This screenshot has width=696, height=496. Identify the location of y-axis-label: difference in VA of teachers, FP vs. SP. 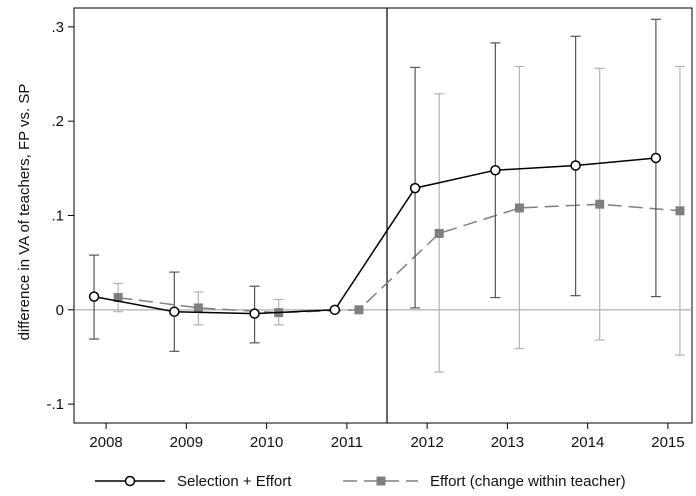
(24, 212).